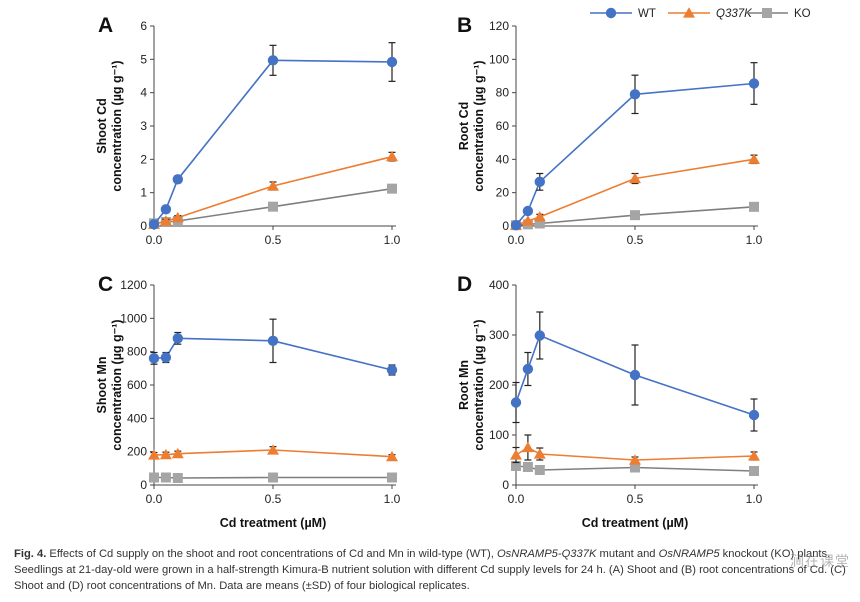 This screenshot has width=860, height=602. What do you see at coordinates (143, 93) in the screenshot?
I see `y-tick-label: 4` at bounding box center [143, 93].